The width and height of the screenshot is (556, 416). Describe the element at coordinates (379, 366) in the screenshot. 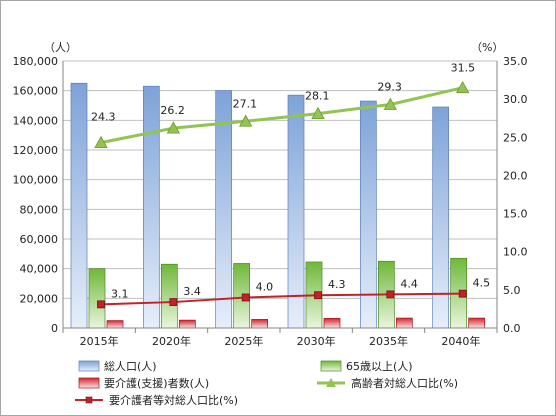

I see `legend-label: 65歳以上(人)` at that location.